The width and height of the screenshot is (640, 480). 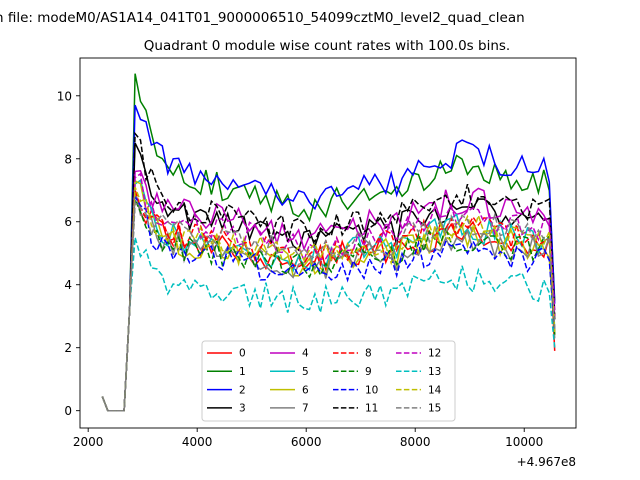 I want to click on legend-label-3: 3, so click(x=242, y=409).